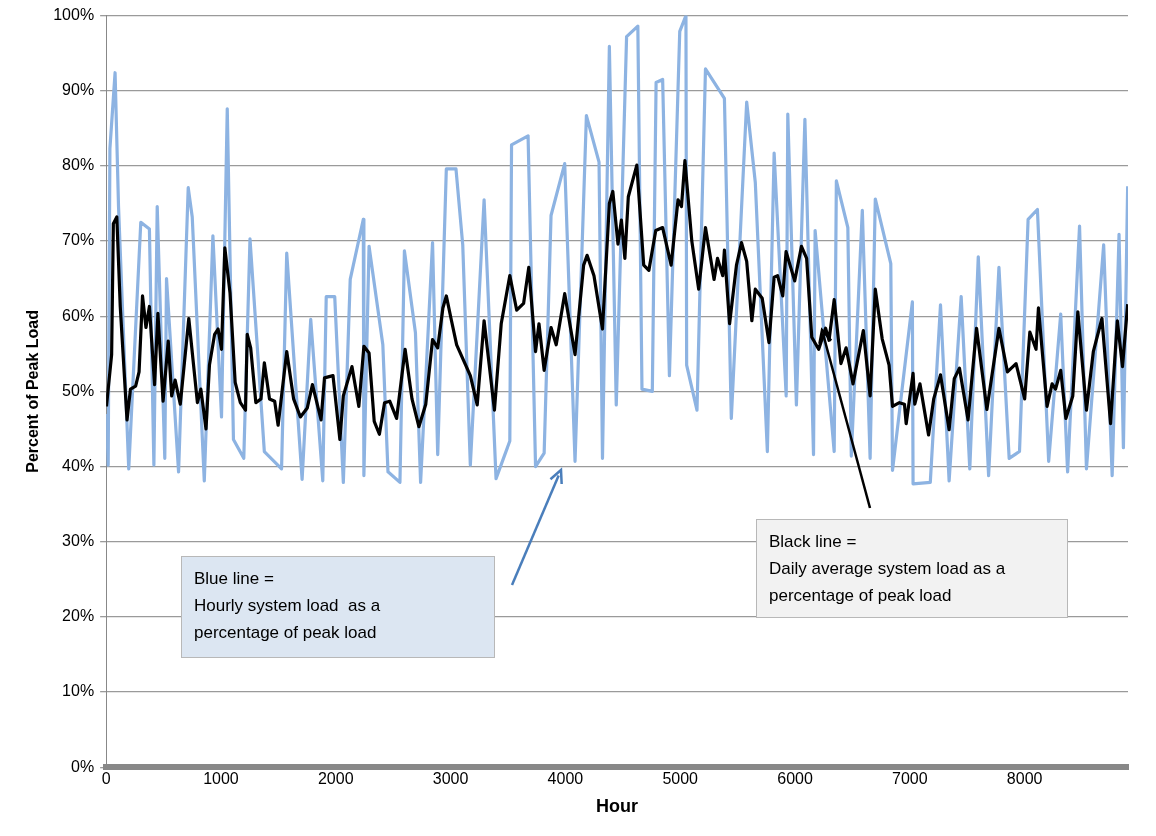  What do you see at coordinates (78, 390) in the screenshot?
I see `y-tick-label: 50%` at bounding box center [78, 390].